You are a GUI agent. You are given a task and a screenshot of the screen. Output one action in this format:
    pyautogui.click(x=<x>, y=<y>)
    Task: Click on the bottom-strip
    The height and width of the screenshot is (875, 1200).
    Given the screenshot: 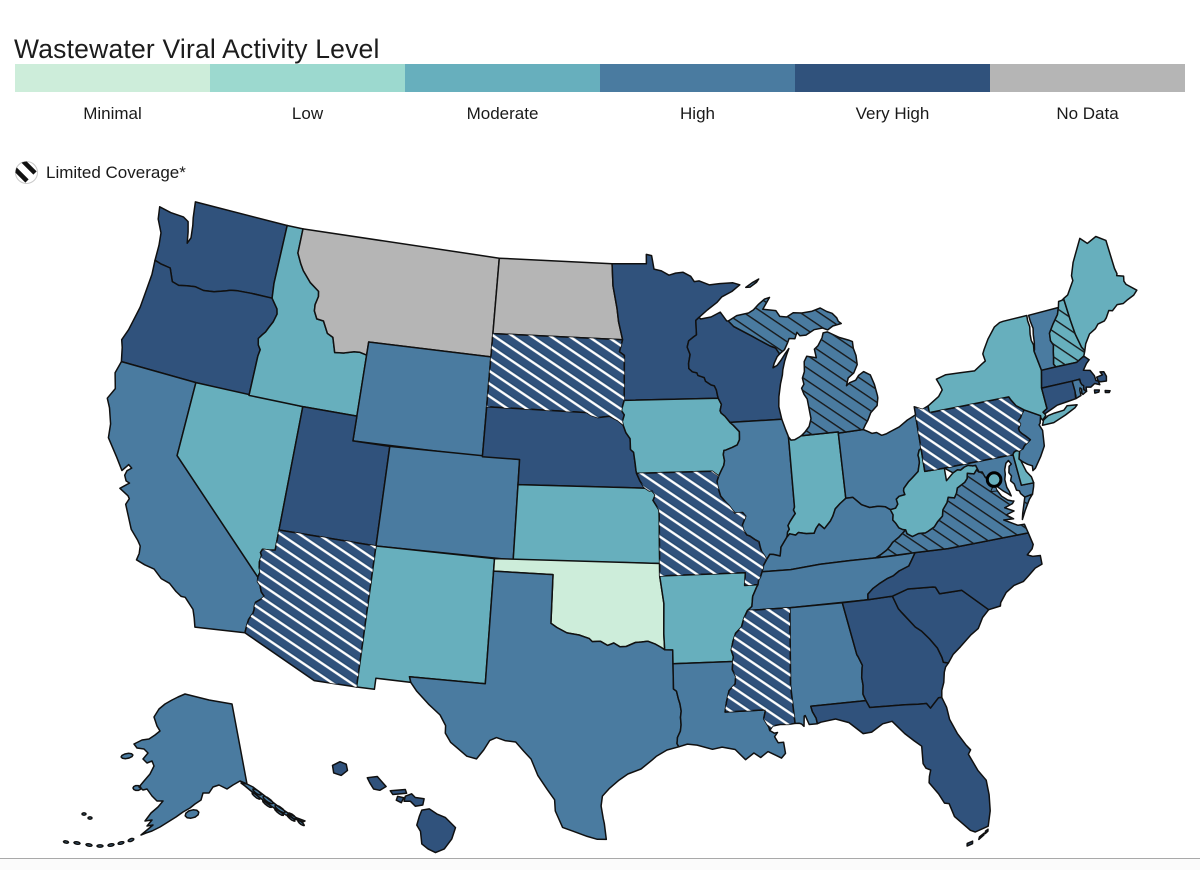 What is the action you would take?
    pyautogui.click(x=600, y=864)
    